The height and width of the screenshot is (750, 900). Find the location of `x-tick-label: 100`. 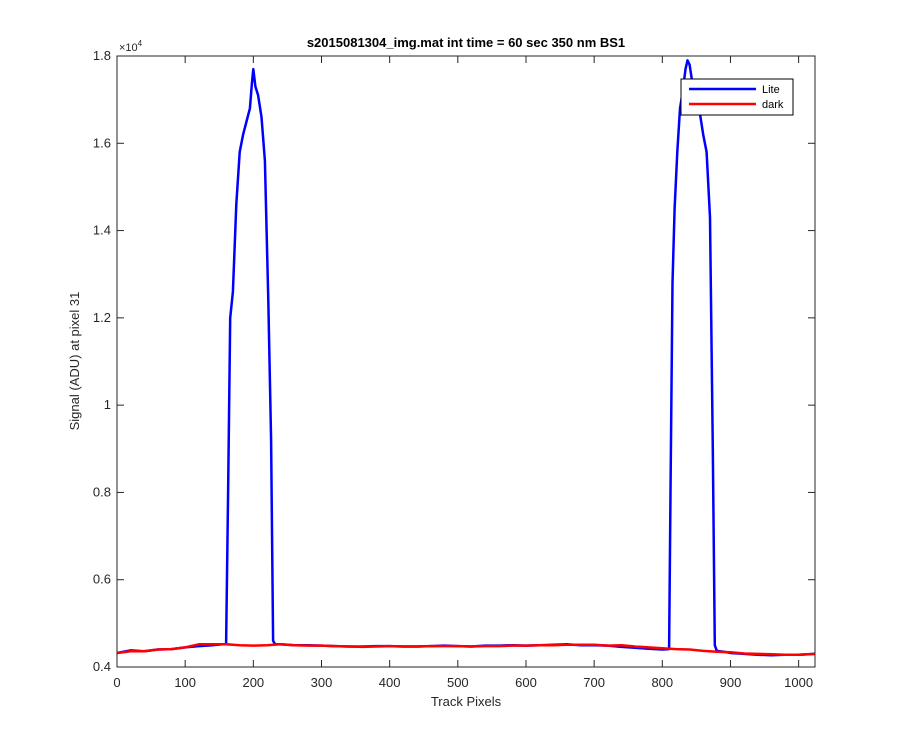

x-tick-label: 100 is located at coordinates (185, 682).